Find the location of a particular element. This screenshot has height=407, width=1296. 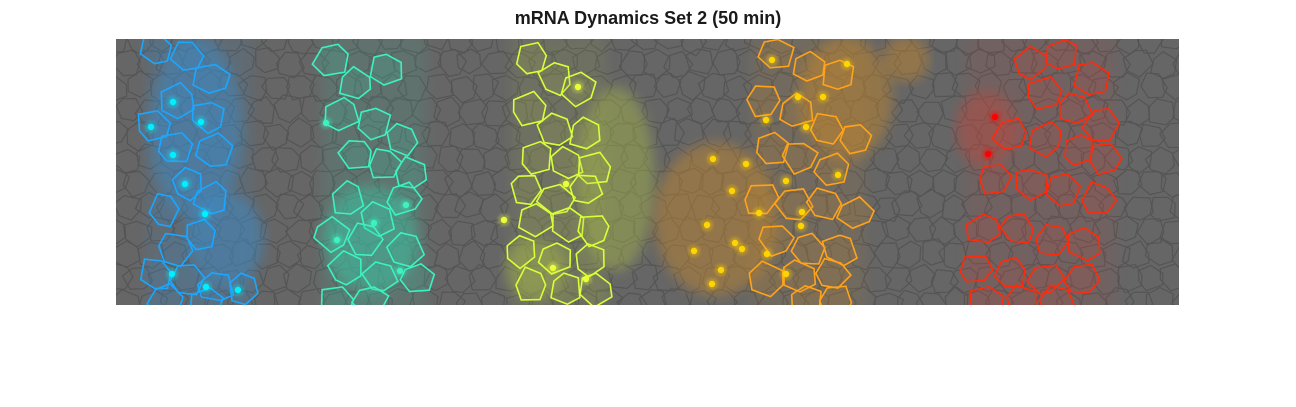

stripe-1-cells is located at coordinates (198, 172).